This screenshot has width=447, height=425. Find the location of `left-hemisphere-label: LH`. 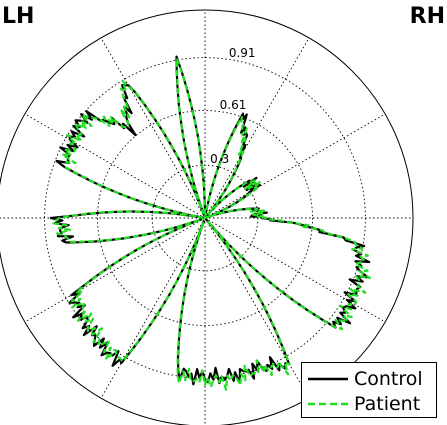

left-hemisphere-label: LH is located at coordinates (18, 16).